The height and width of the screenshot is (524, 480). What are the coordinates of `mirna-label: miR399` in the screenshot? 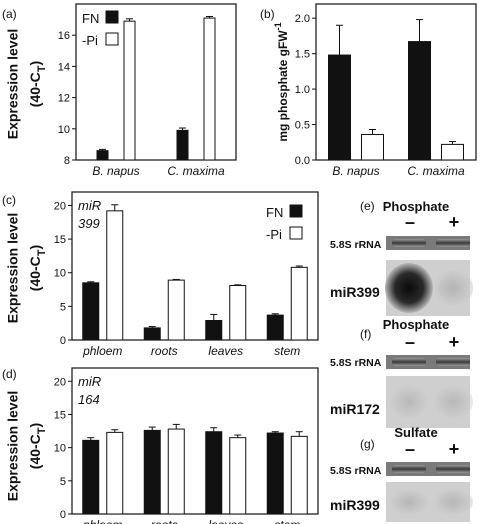 It's located at (355, 505).